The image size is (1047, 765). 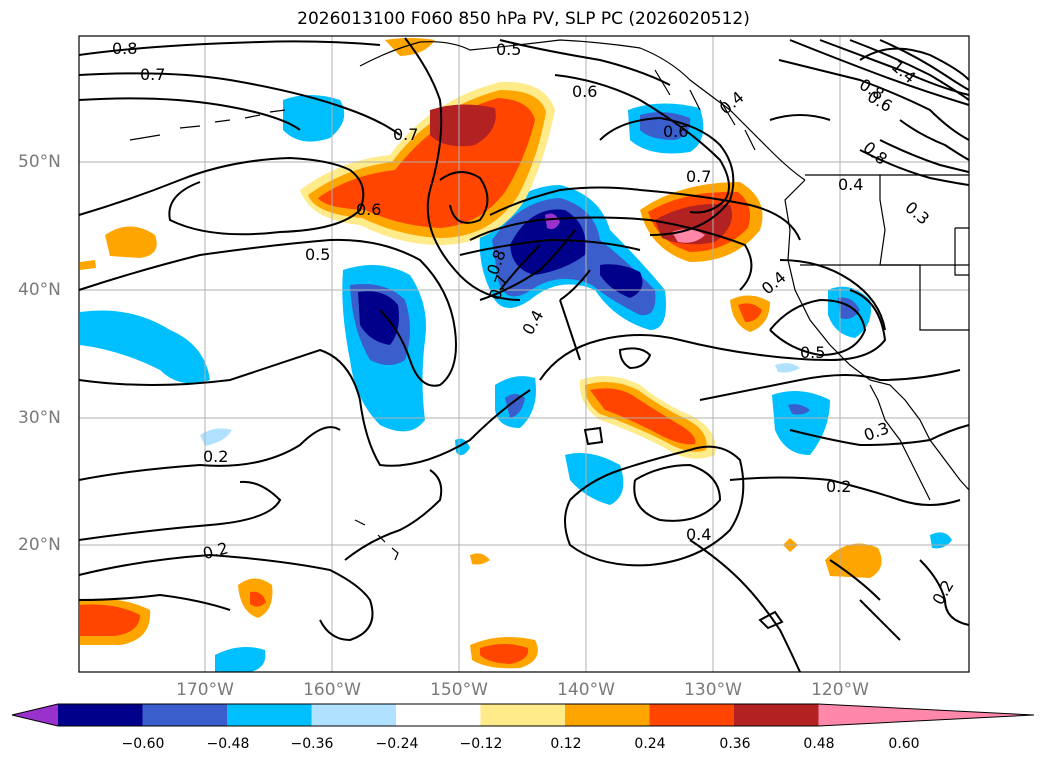 I want to click on colorbar-tick: −0.36, so click(x=312, y=744).